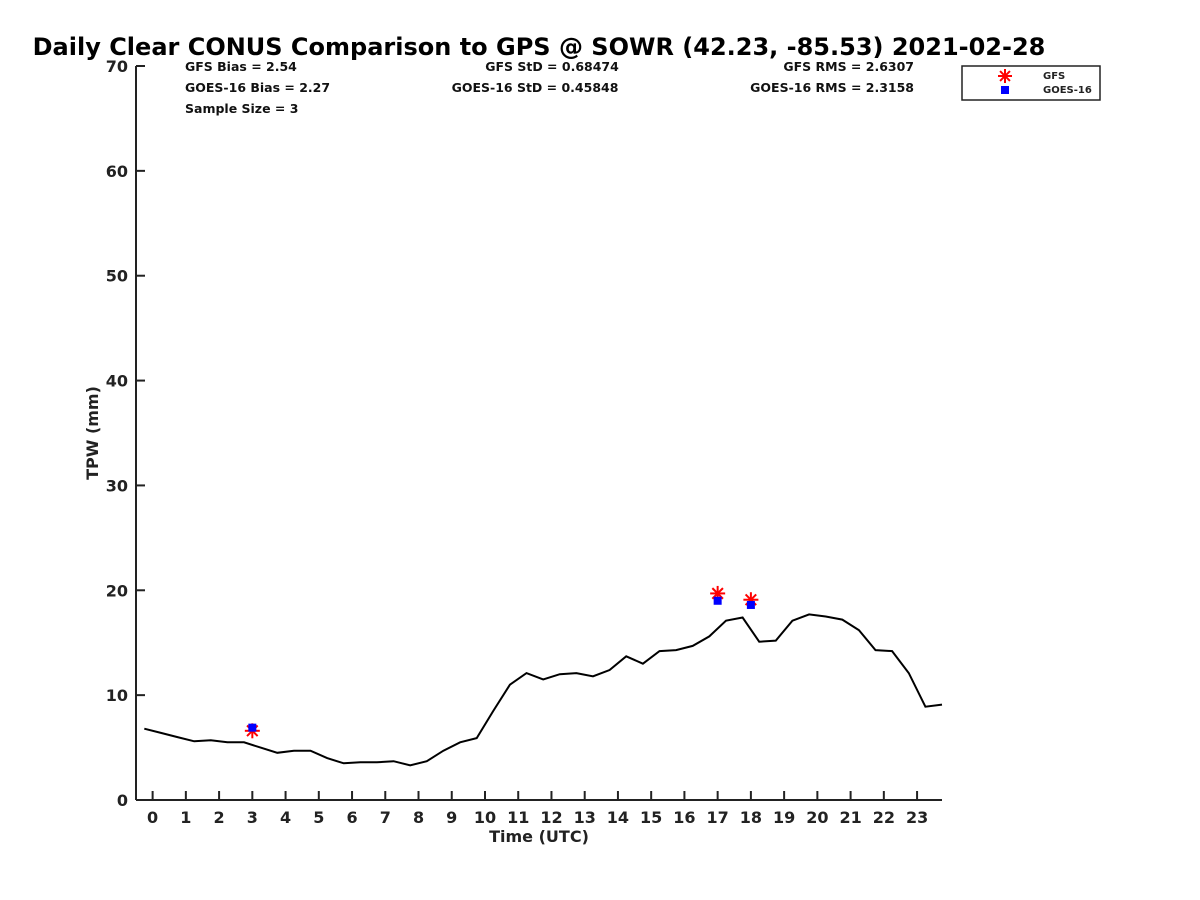 The image size is (1200, 900). What do you see at coordinates (117, 66) in the screenshot?
I see `y-tick-label: 70` at bounding box center [117, 66].